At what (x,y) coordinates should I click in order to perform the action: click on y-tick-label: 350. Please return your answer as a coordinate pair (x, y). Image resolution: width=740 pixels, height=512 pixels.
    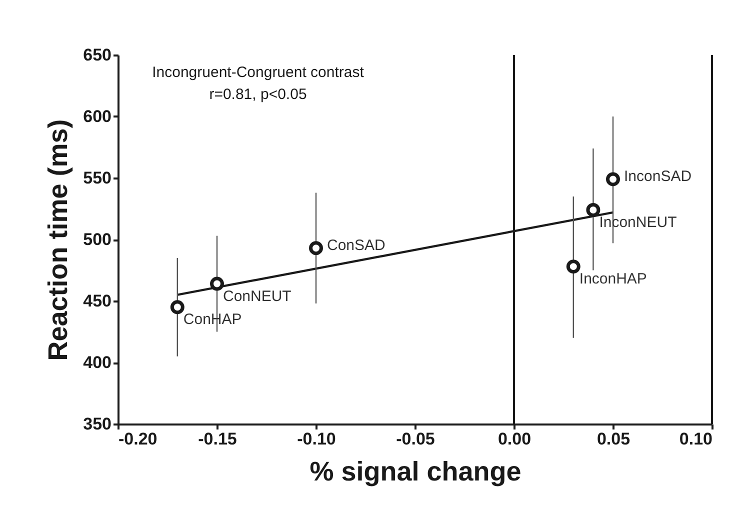
    Looking at the image, I should click on (97, 424).